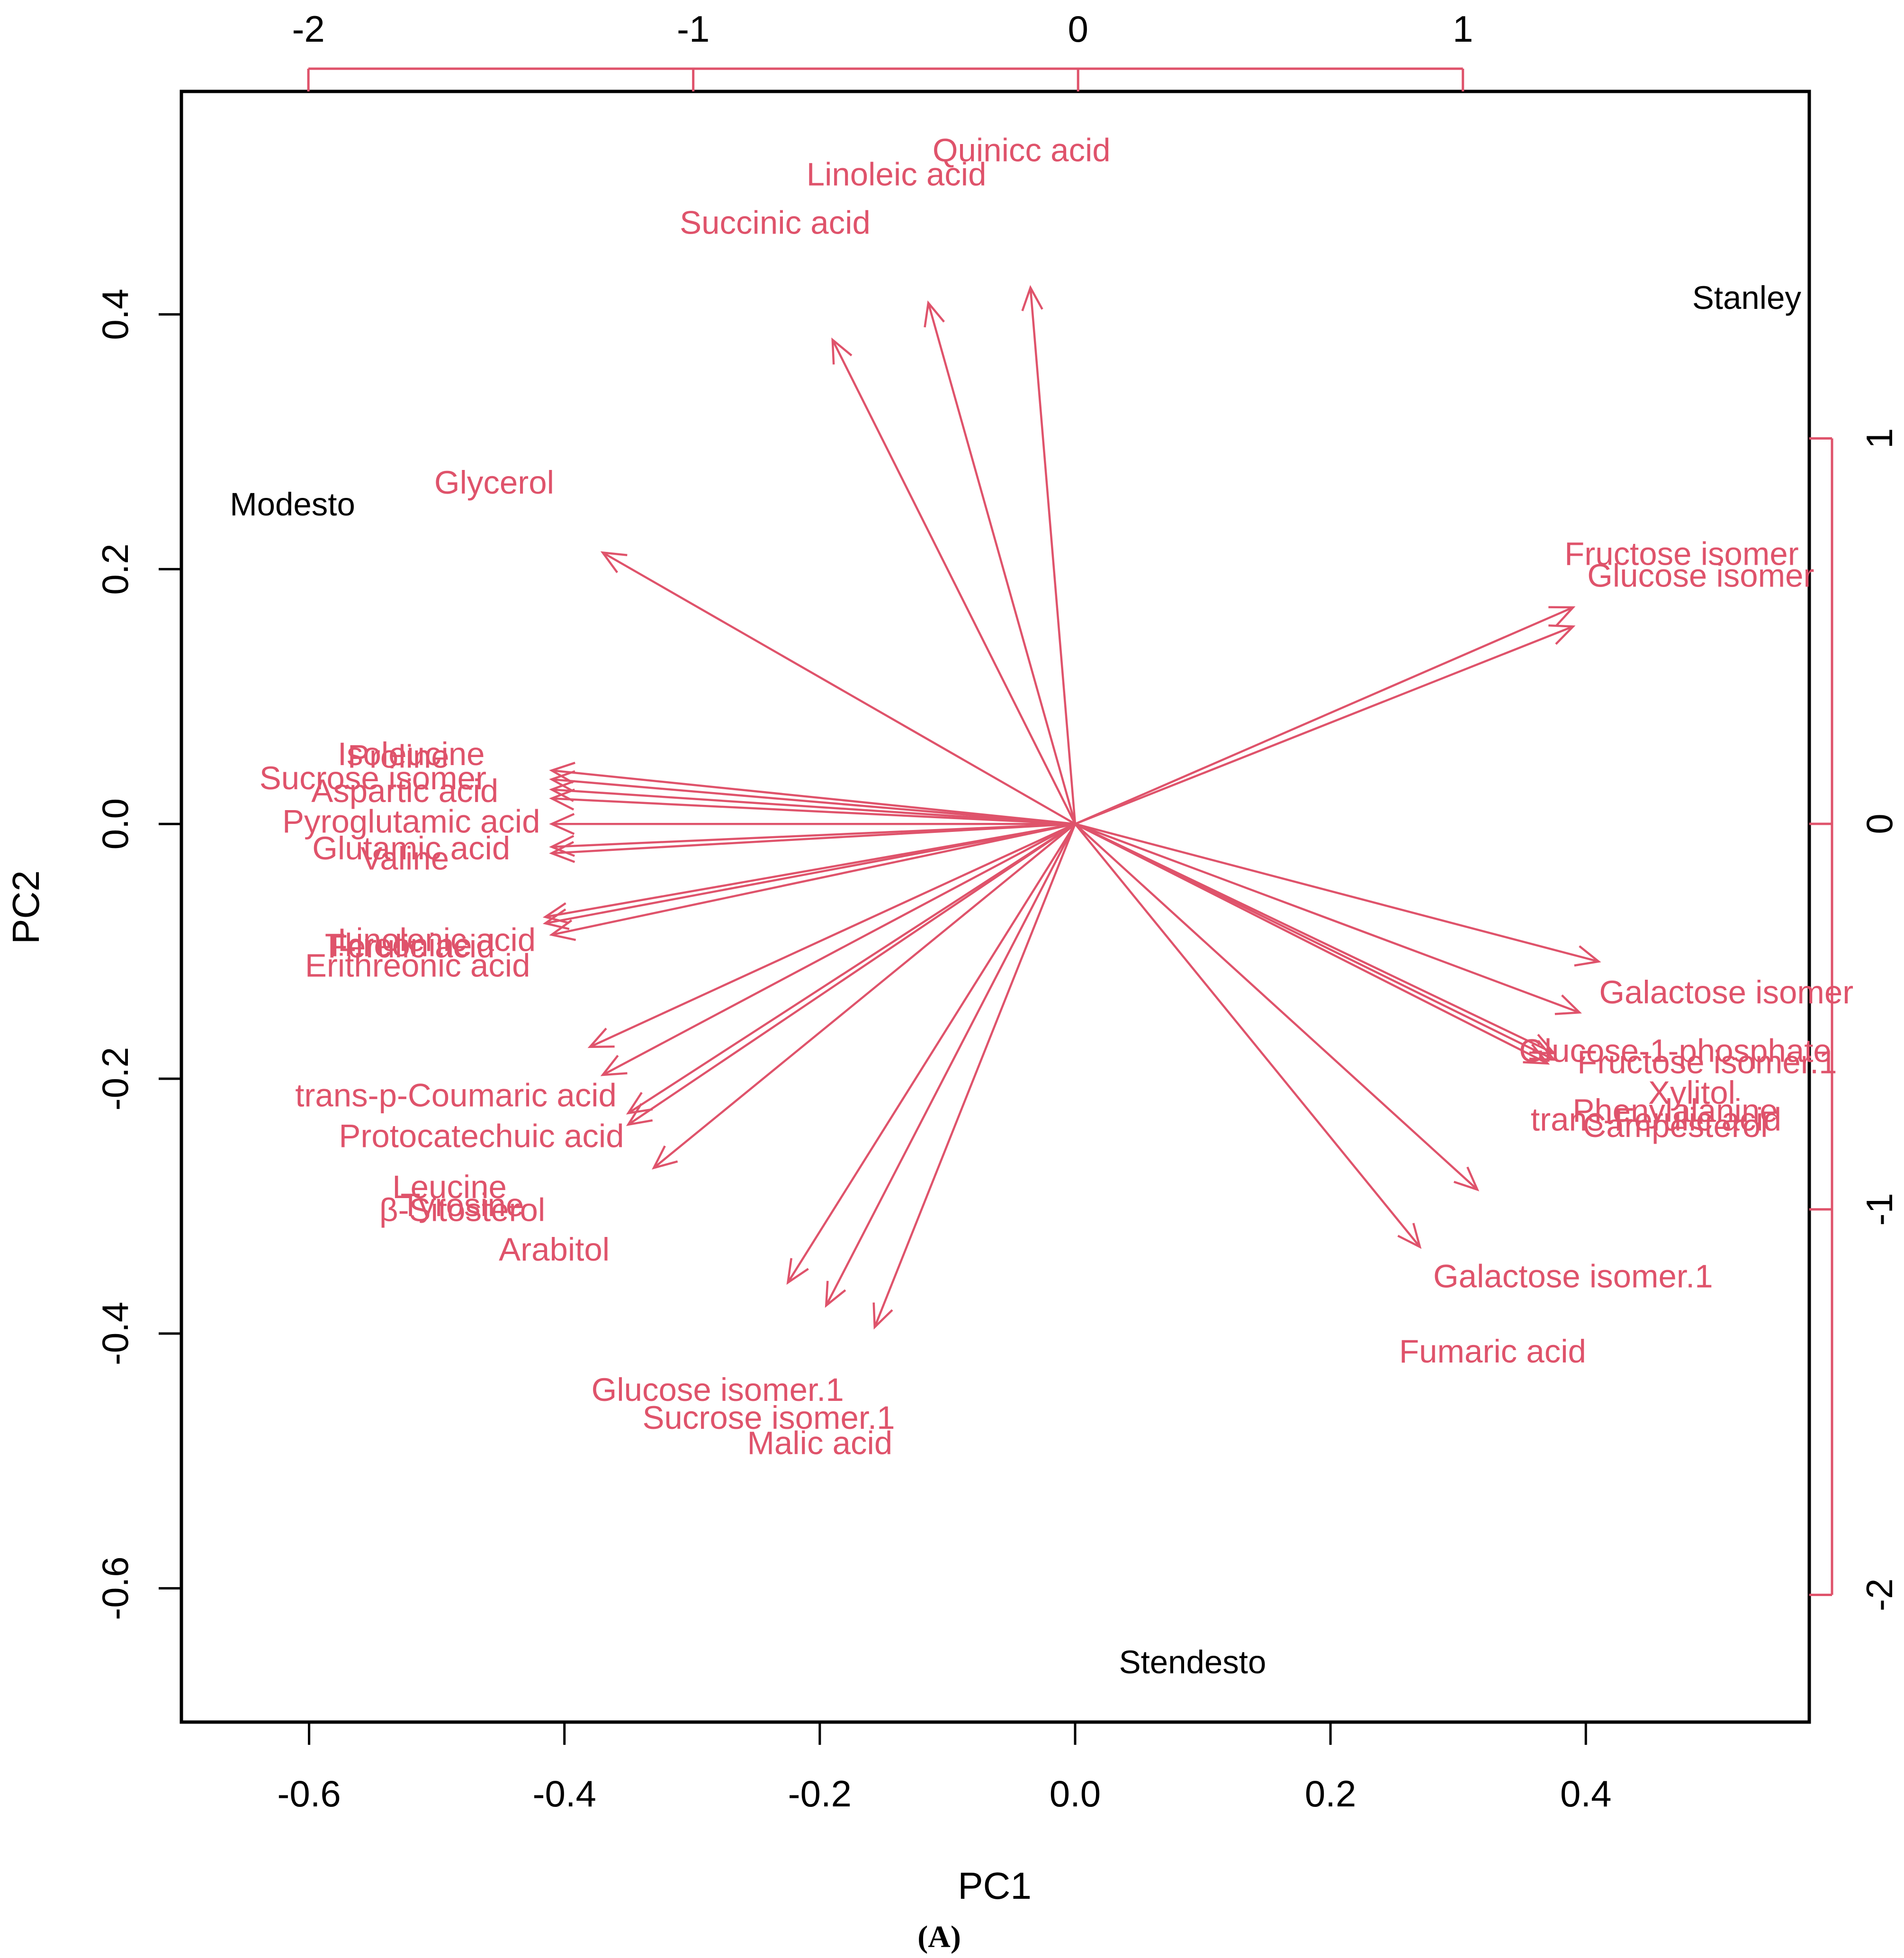  What do you see at coordinates (1078, 29) in the screenshot?
I see `top-tick-label: 0` at bounding box center [1078, 29].